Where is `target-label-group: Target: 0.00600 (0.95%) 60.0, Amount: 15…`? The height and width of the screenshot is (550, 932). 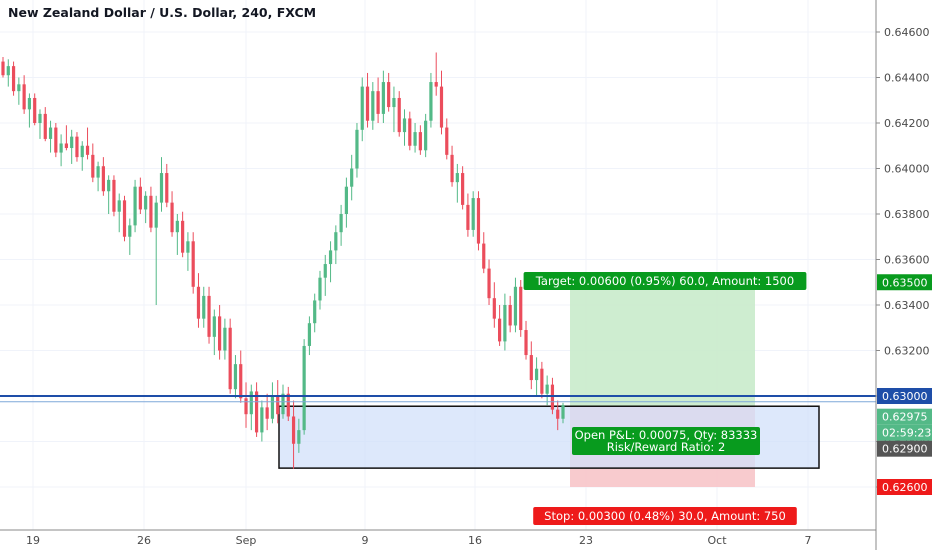
target-label-group: Target: 0.00600 (0.95%) 60.0, Amount: 15… is located at coordinates (665, 281).